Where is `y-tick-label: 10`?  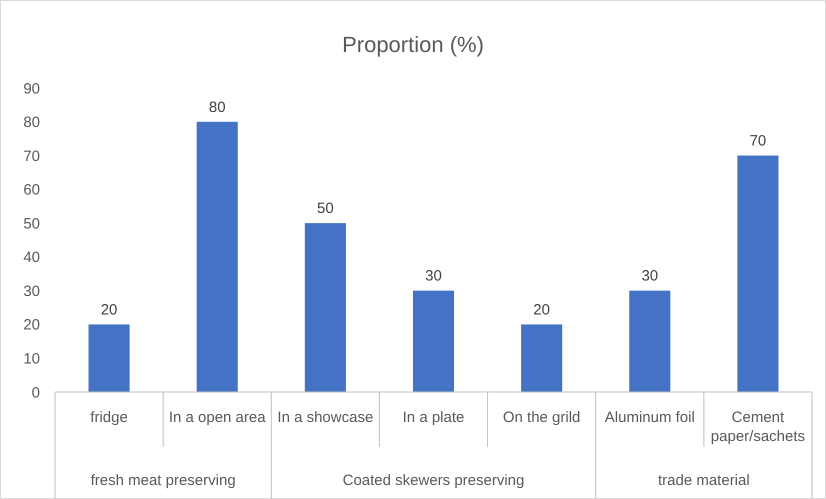
y-tick-label: 10 is located at coordinates (31, 359).